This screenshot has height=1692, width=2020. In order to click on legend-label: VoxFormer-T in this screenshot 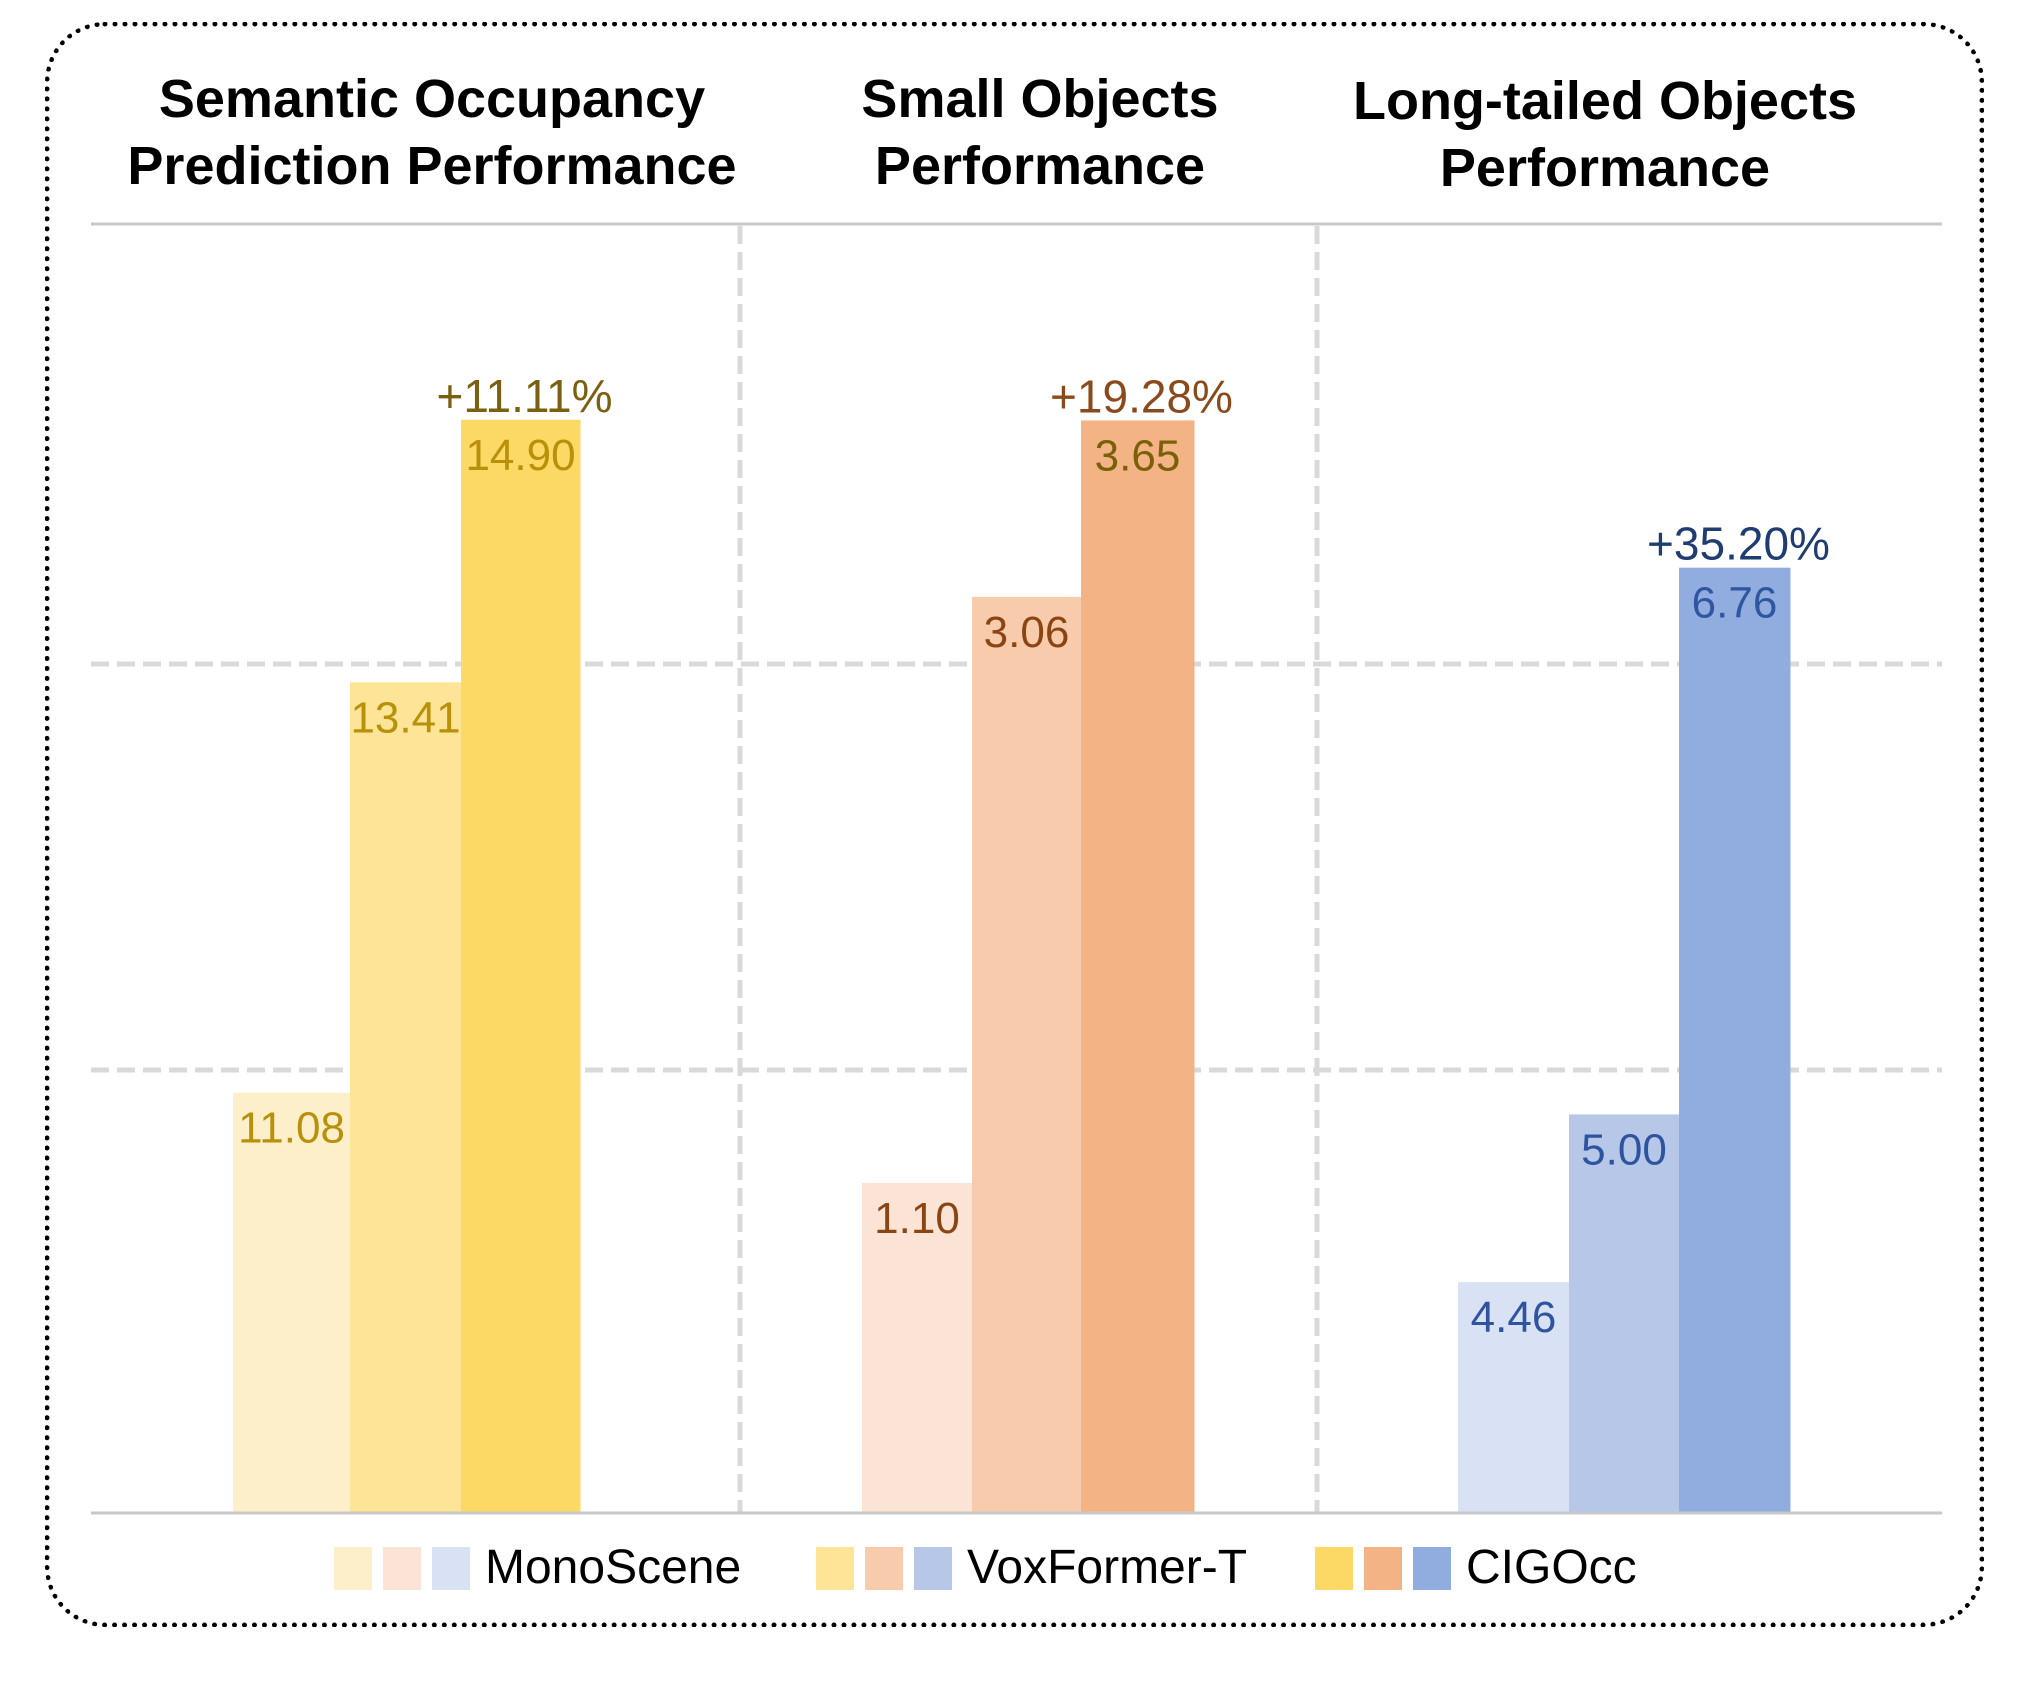, I will do `click(1107, 1567)`.